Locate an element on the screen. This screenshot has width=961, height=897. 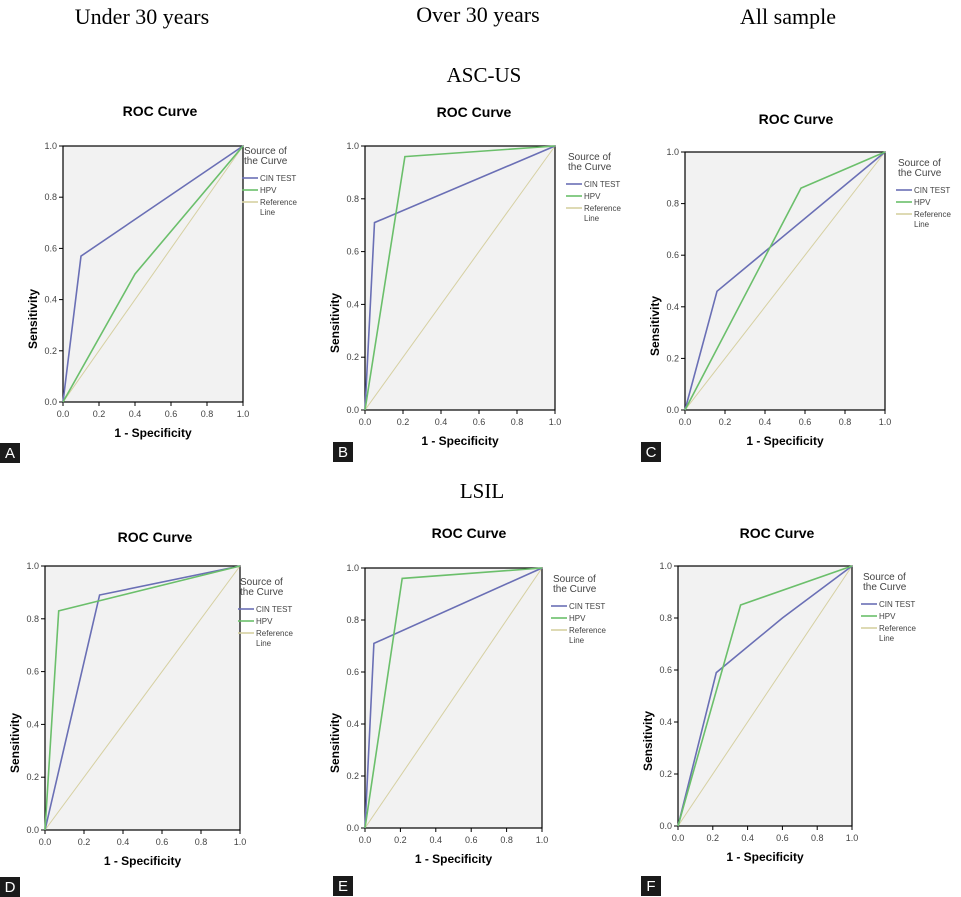
series-line-reference-line-d is located at coordinates (142, 698).